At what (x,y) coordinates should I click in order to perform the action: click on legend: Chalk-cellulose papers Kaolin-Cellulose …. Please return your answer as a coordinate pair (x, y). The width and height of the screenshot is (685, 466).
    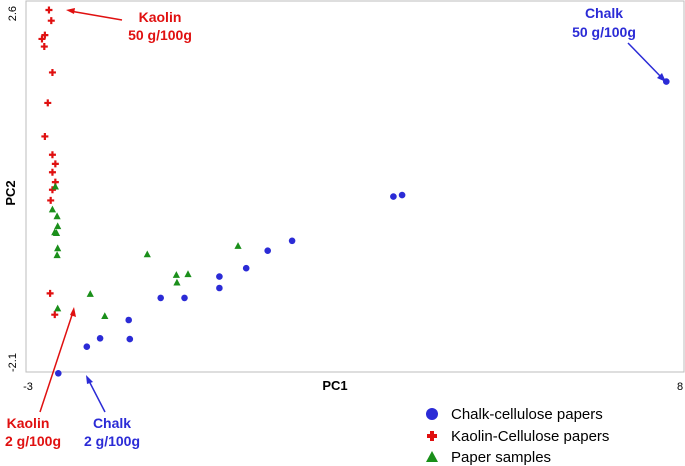
    Looking at the image, I should click on (517, 436).